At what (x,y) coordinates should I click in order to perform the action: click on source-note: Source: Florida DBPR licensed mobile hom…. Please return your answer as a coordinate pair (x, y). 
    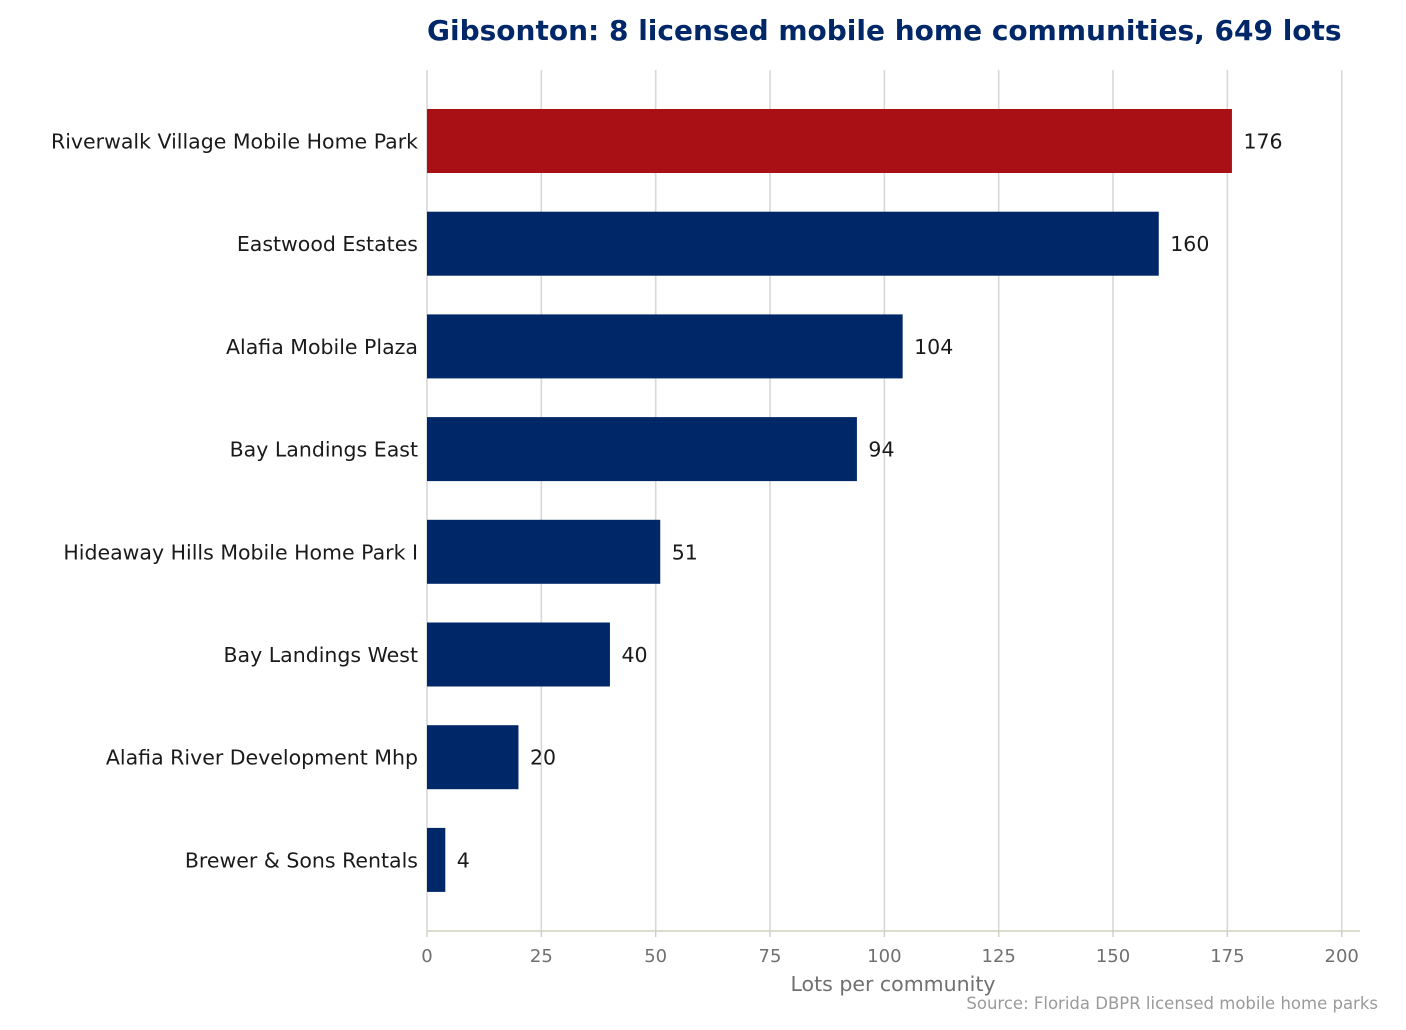
    Looking at the image, I should click on (1172, 1003).